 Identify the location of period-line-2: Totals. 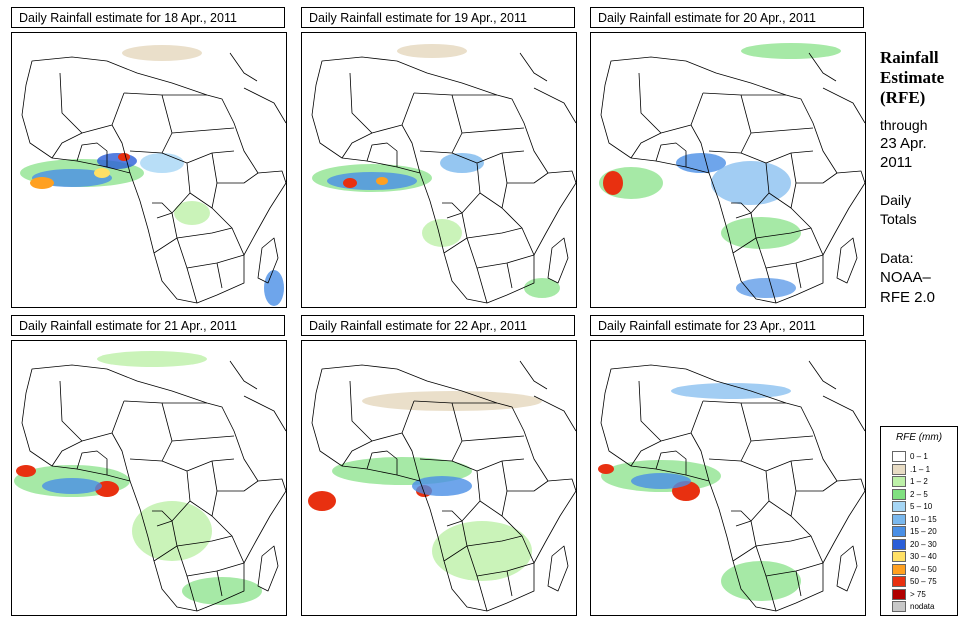
(898, 219).